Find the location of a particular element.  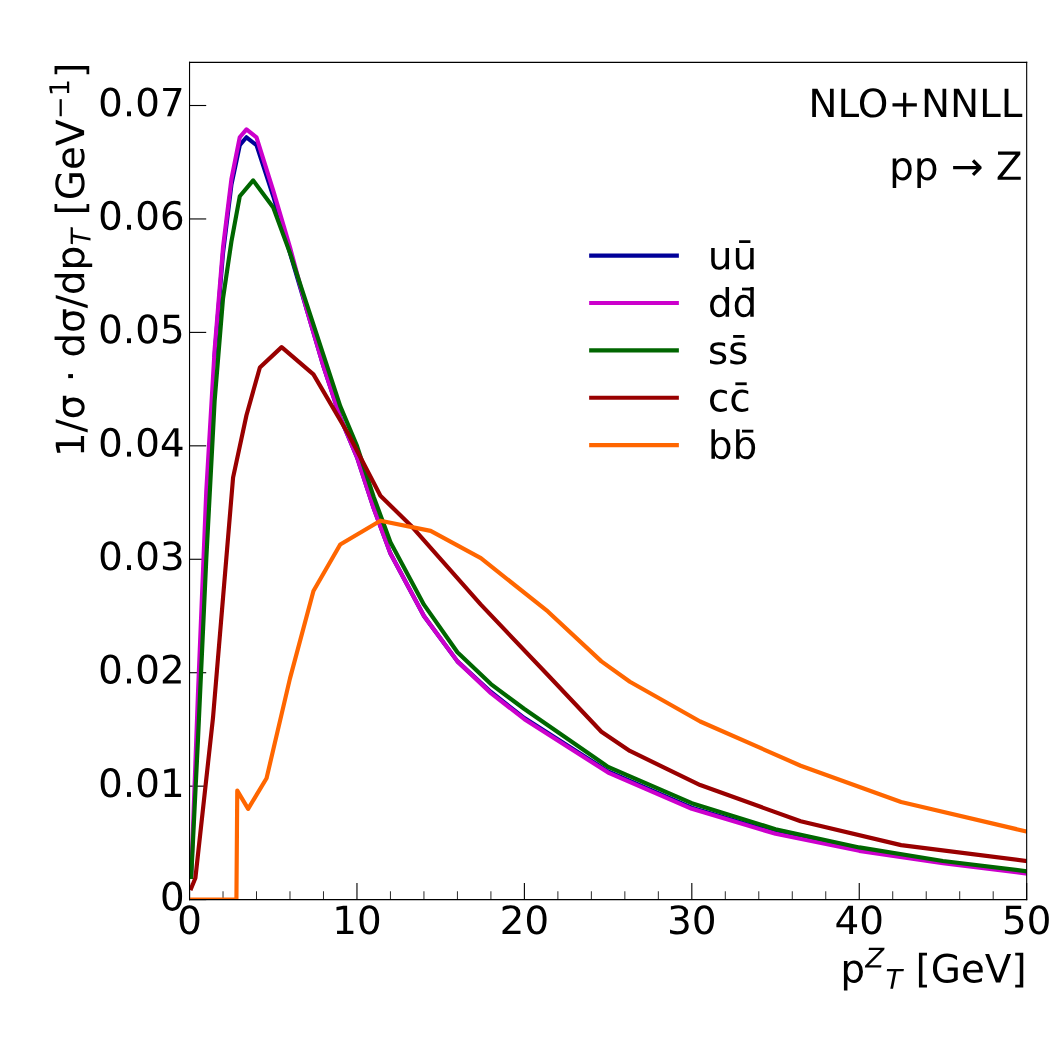

x-tick-label: 30 is located at coordinates (692, 920).